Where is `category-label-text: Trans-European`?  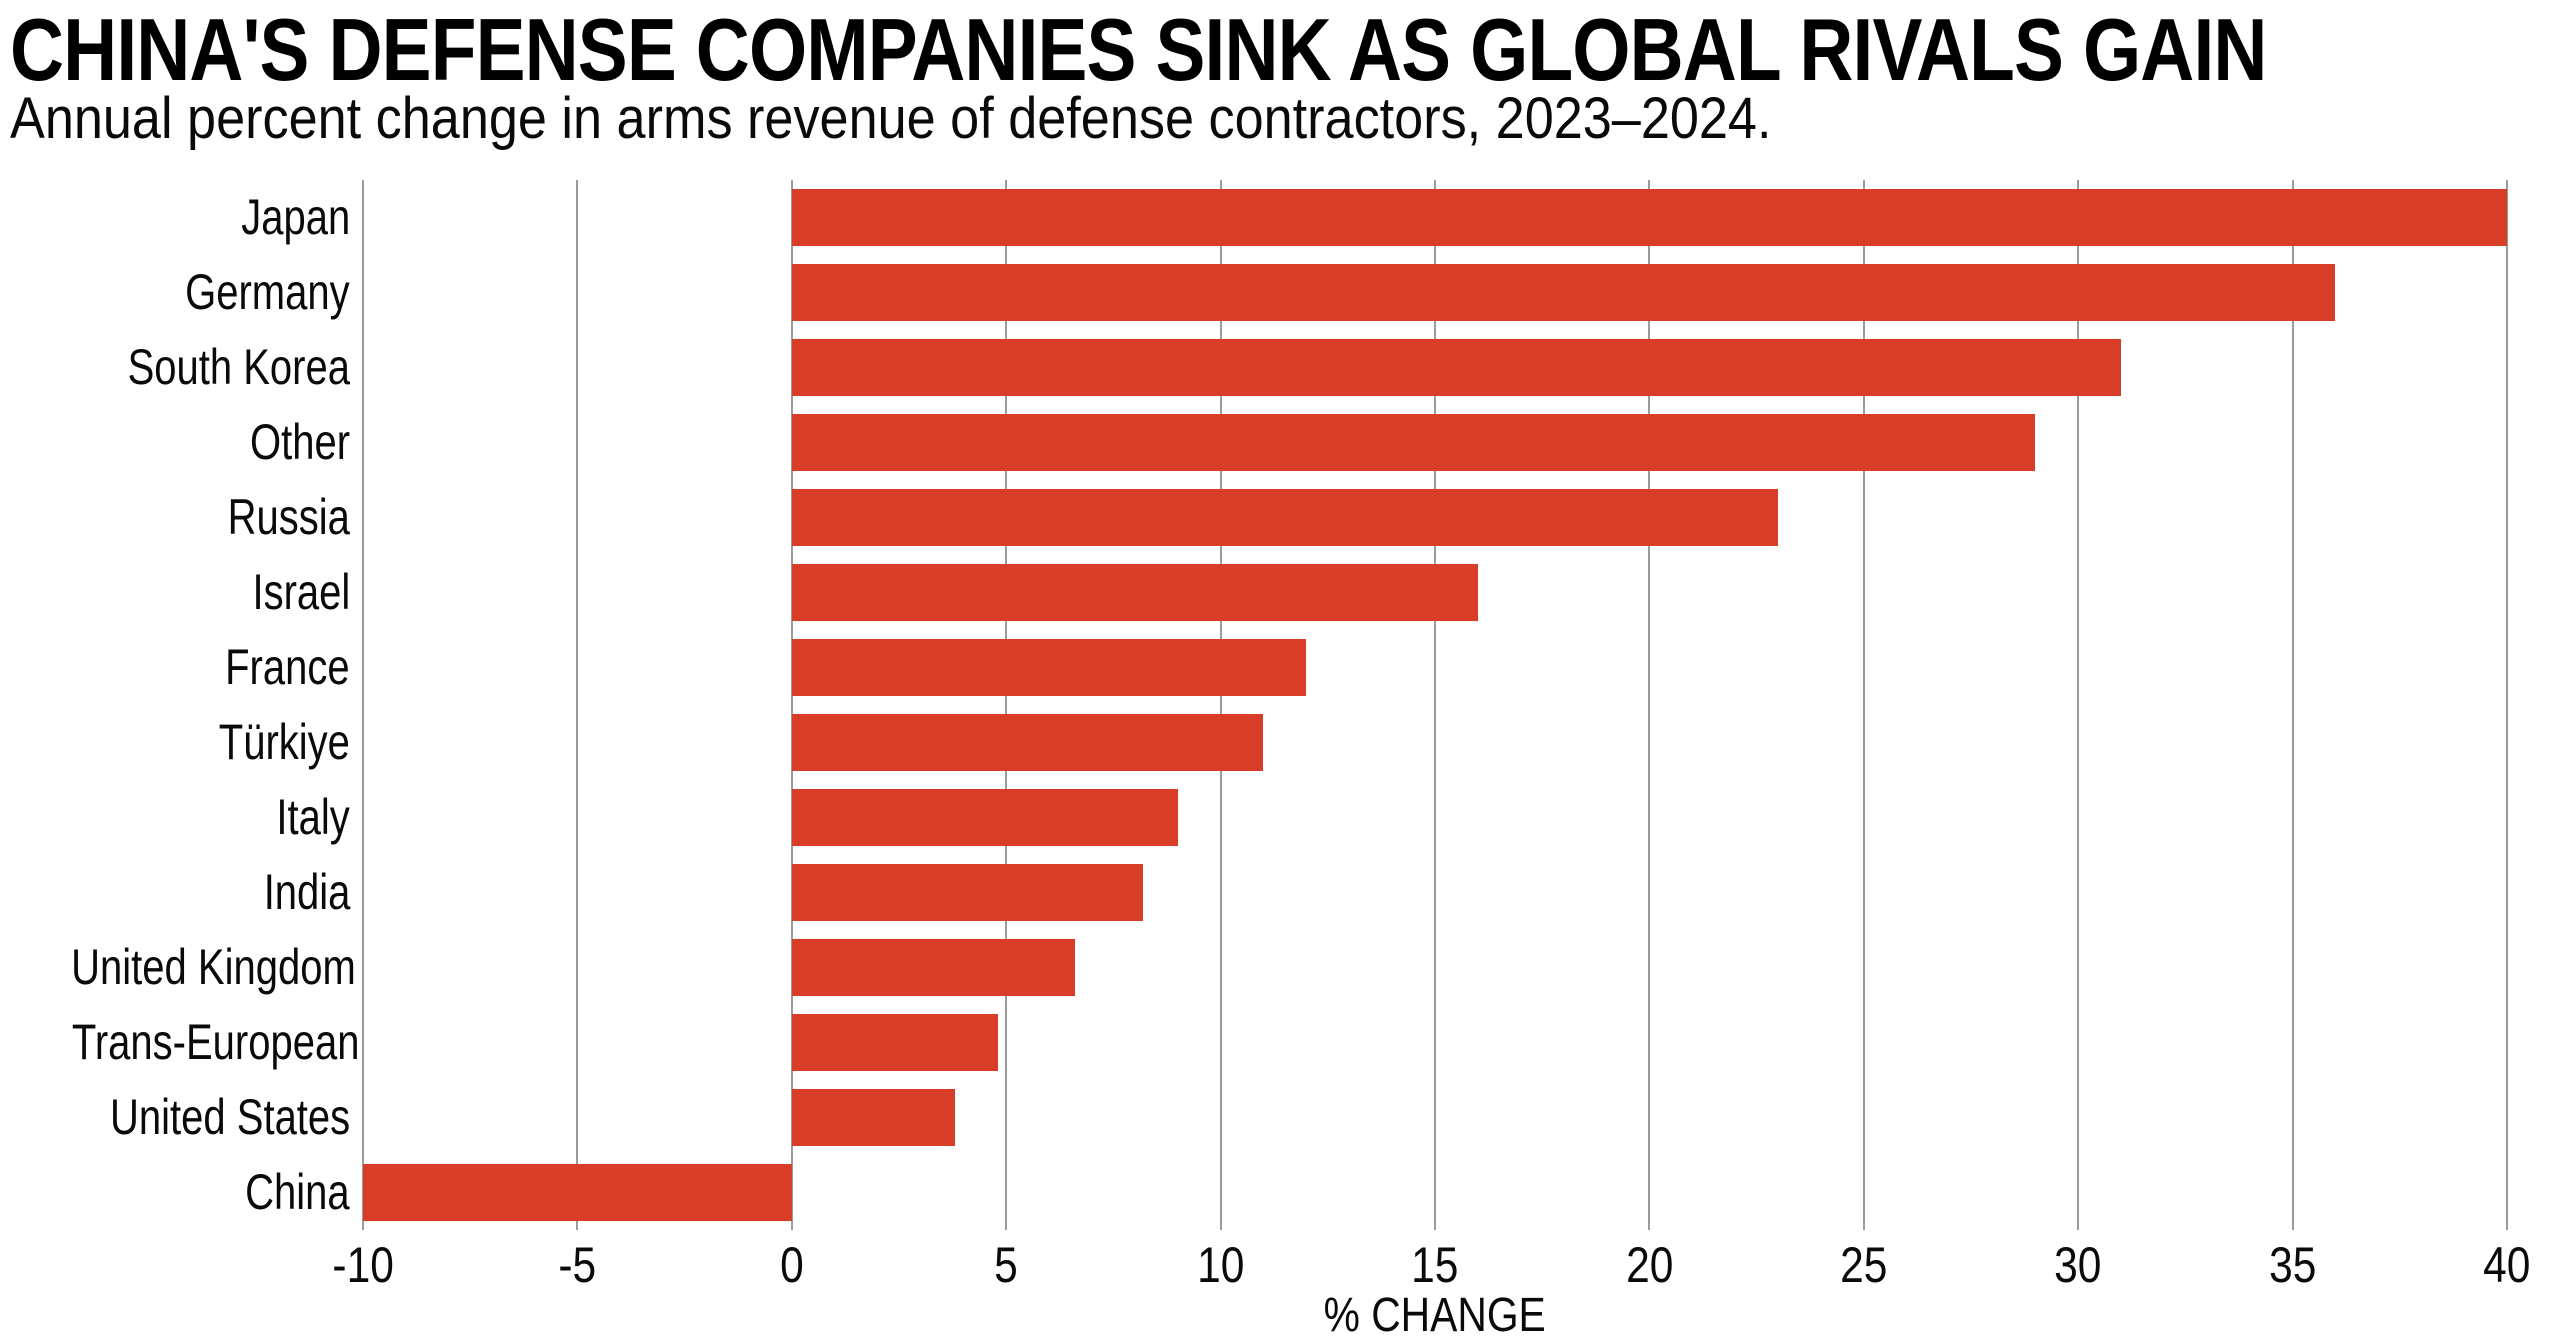 category-label-text: Trans-European is located at coordinates (215, 1042).